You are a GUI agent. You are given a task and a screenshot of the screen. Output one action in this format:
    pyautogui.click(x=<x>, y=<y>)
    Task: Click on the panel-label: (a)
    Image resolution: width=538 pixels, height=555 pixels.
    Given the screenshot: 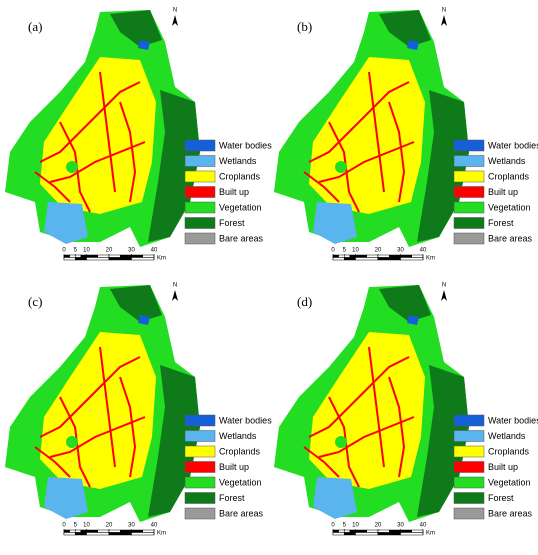 What is the action you would take?
    pyautogui.click(x=35, y=26)
    